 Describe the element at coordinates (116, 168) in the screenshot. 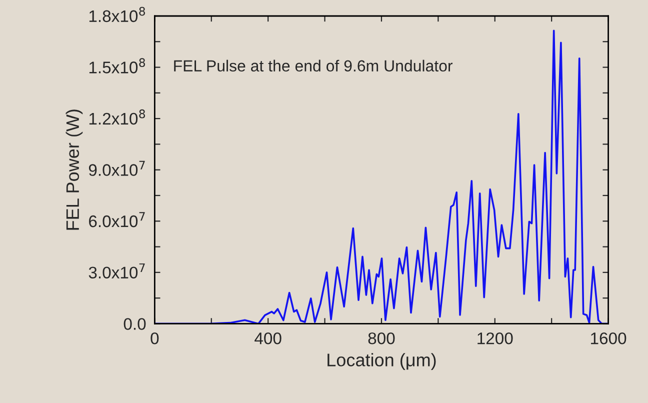

I see `y-tick-label: 9.0x10$^{7}$` at that location.